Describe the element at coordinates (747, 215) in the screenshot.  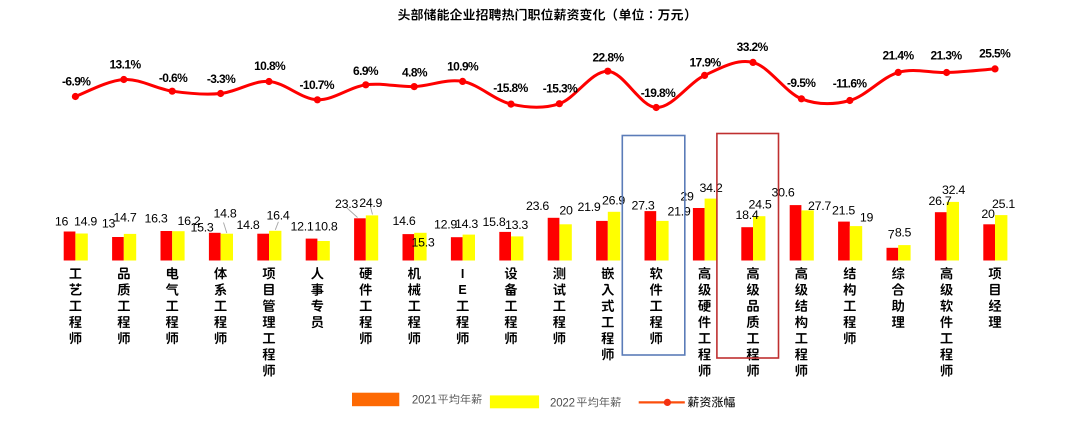
I see `svg-text: 18.4` at that location.